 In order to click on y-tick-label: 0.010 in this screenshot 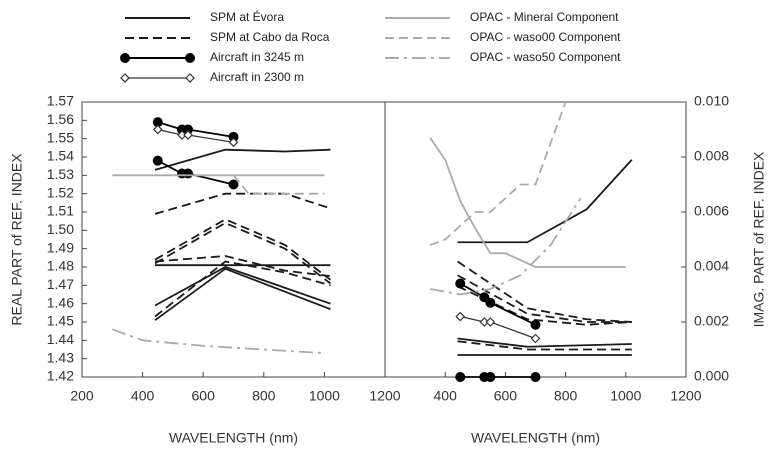, I will do `click(711, 101)`.